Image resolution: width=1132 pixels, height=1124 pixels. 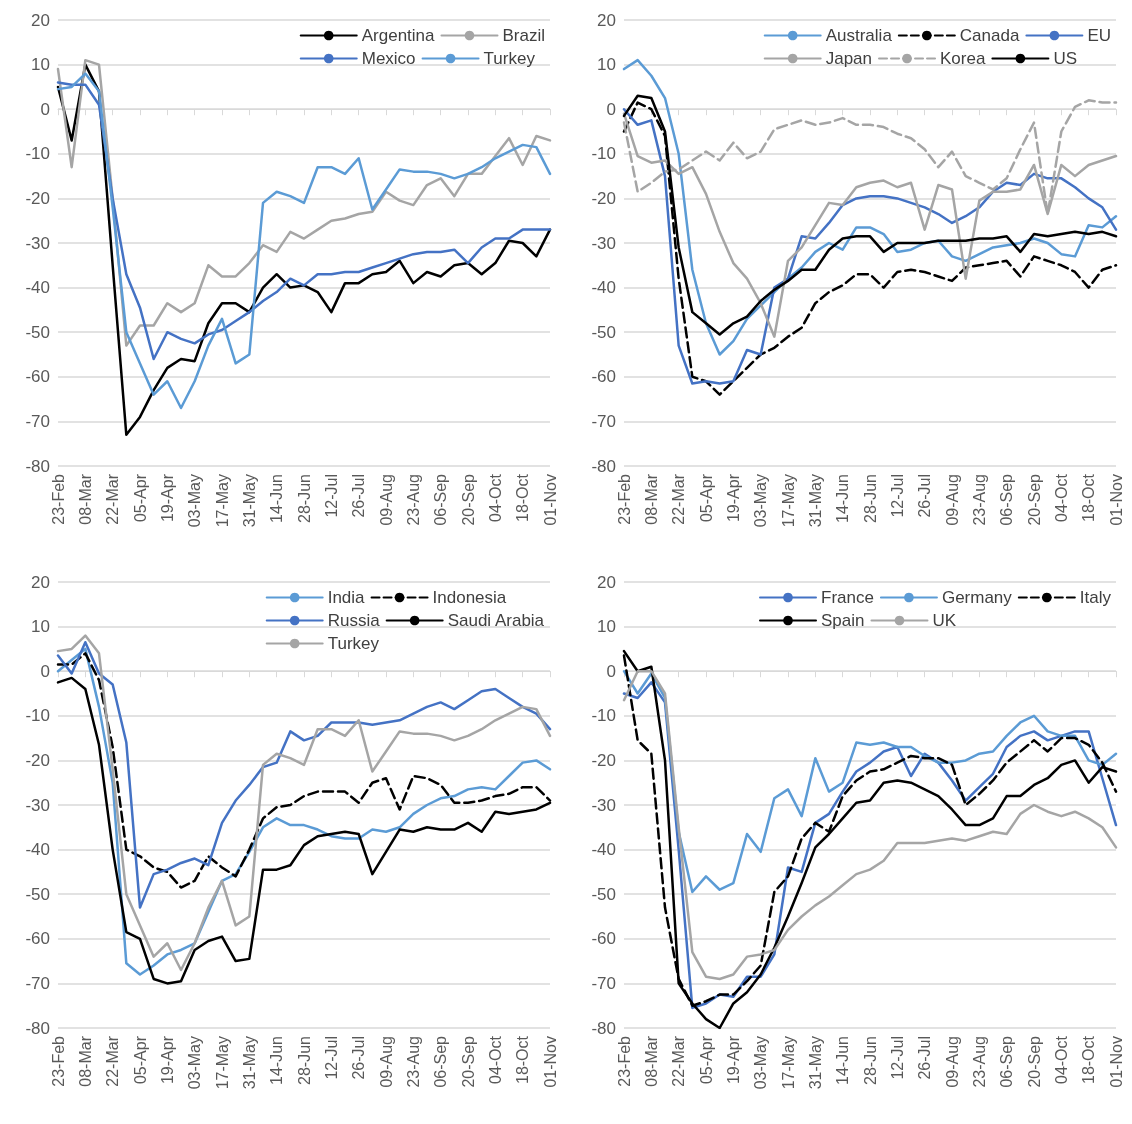 I want to click on legend-label: Spain, so click(x=843, y=620).